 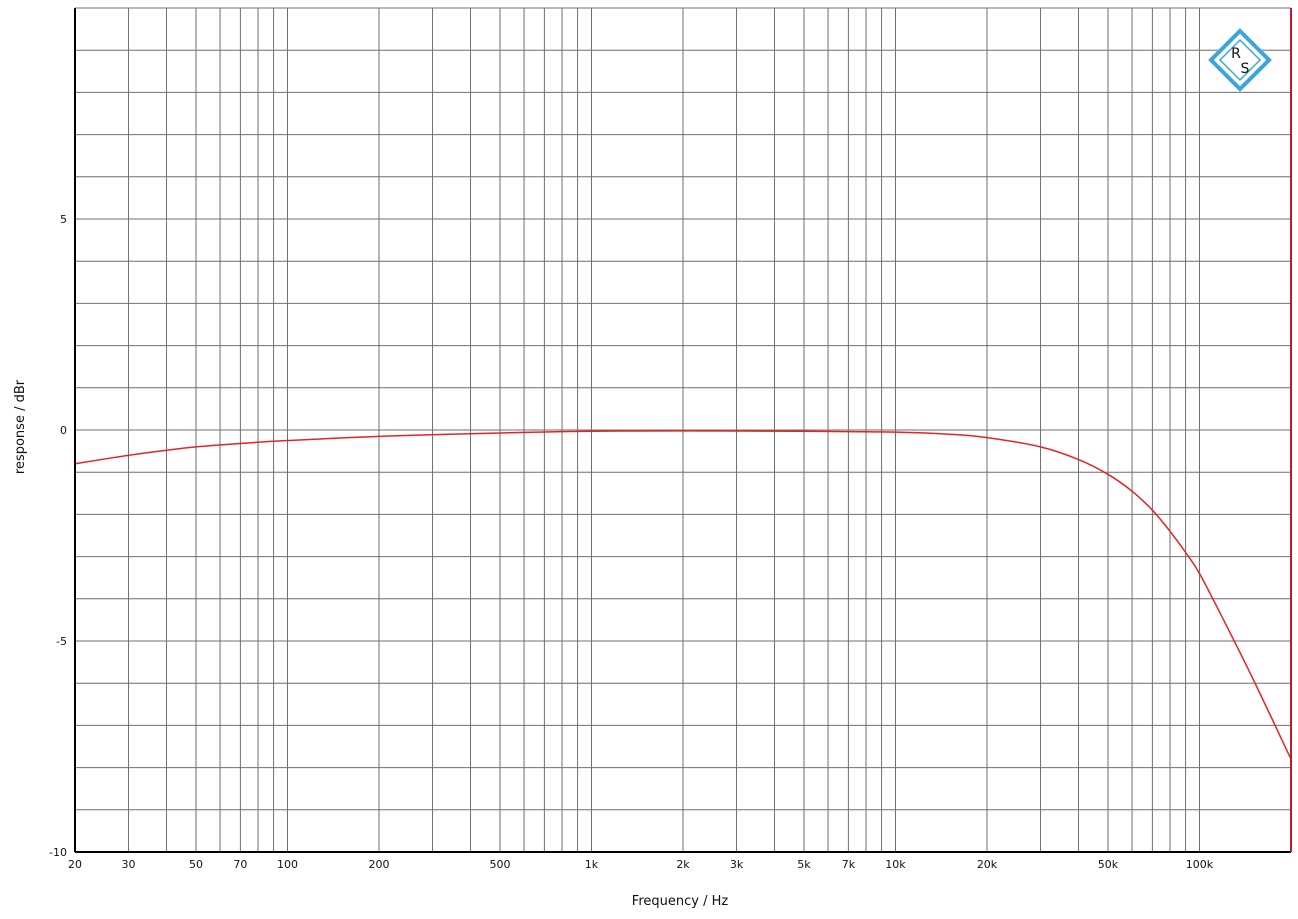 What do you see at coordinates (680, 901) in the screenshot?
I see `x-axis-title: Frequency / Hz` at bounding box center [680, 901].